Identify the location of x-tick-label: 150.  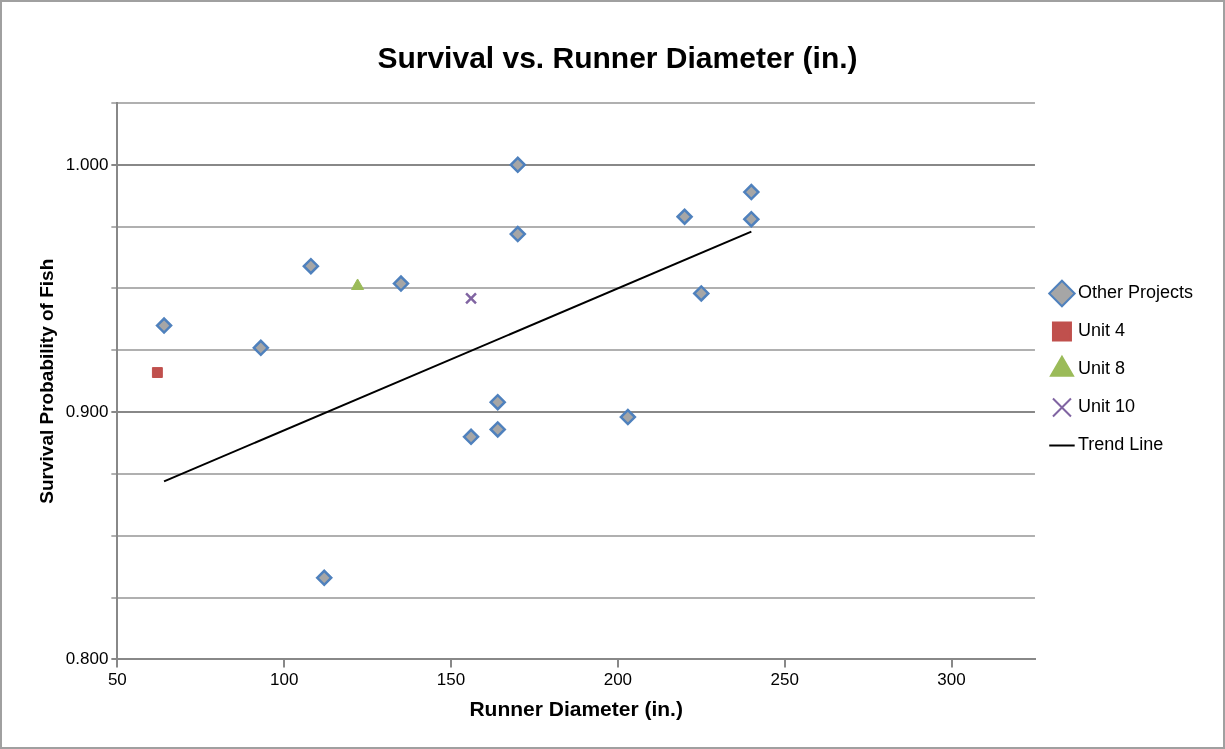
(451, 680).